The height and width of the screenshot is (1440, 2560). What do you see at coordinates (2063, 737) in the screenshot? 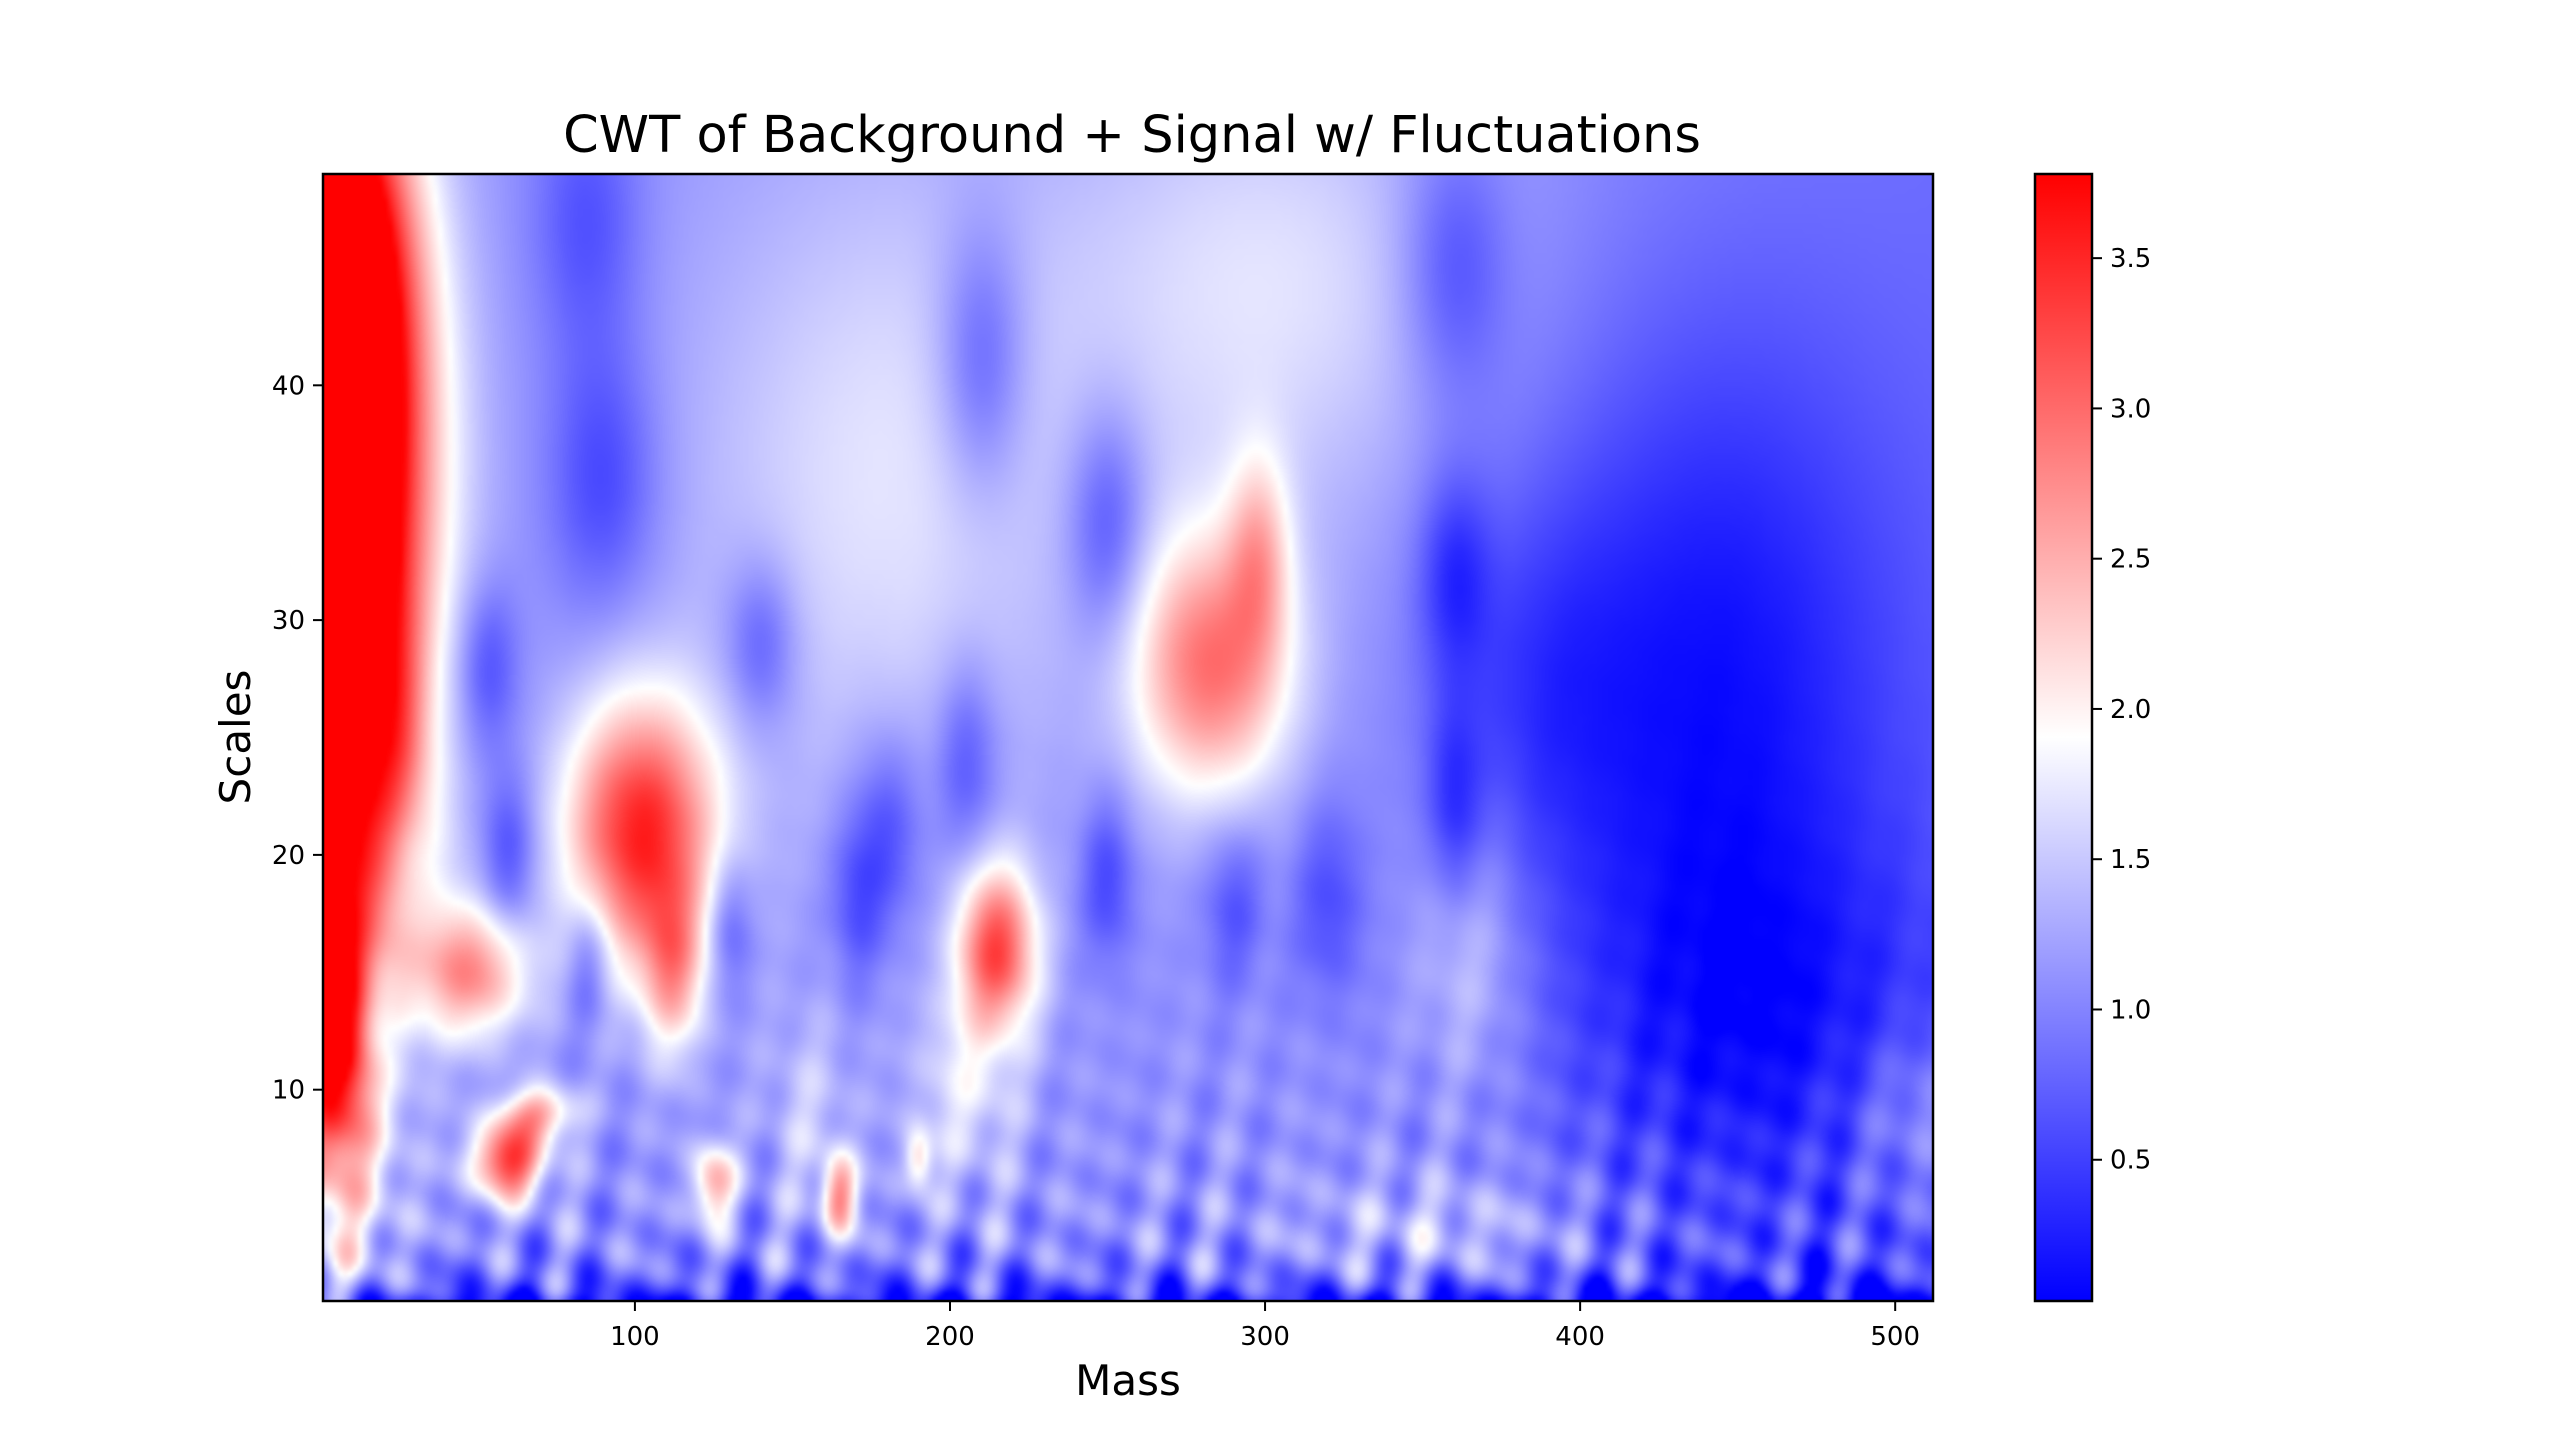
I see `colorbar-gradient` at bounding box center [2063, 737].